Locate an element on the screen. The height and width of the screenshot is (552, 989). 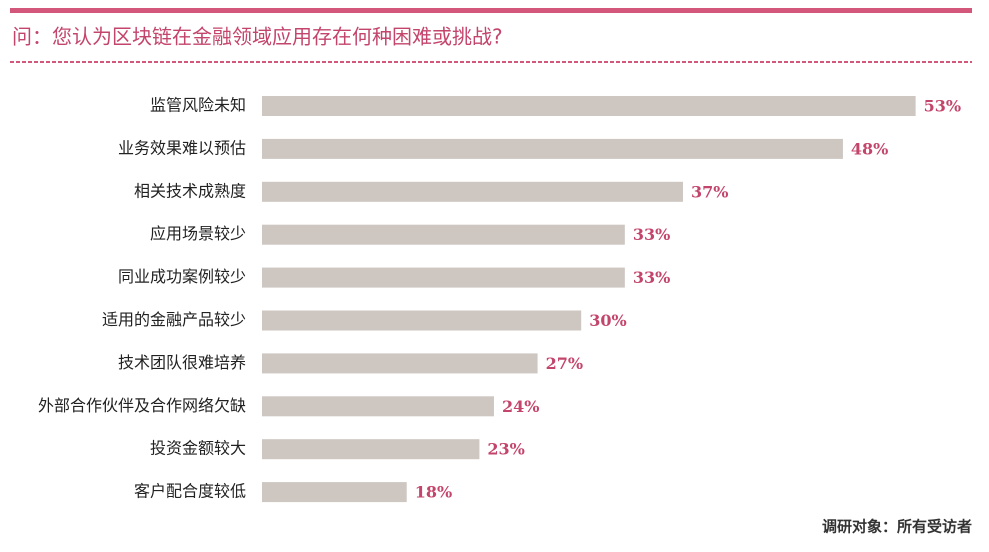
category-label: 业务效果难以预估 is located at coordinates (182, 147).